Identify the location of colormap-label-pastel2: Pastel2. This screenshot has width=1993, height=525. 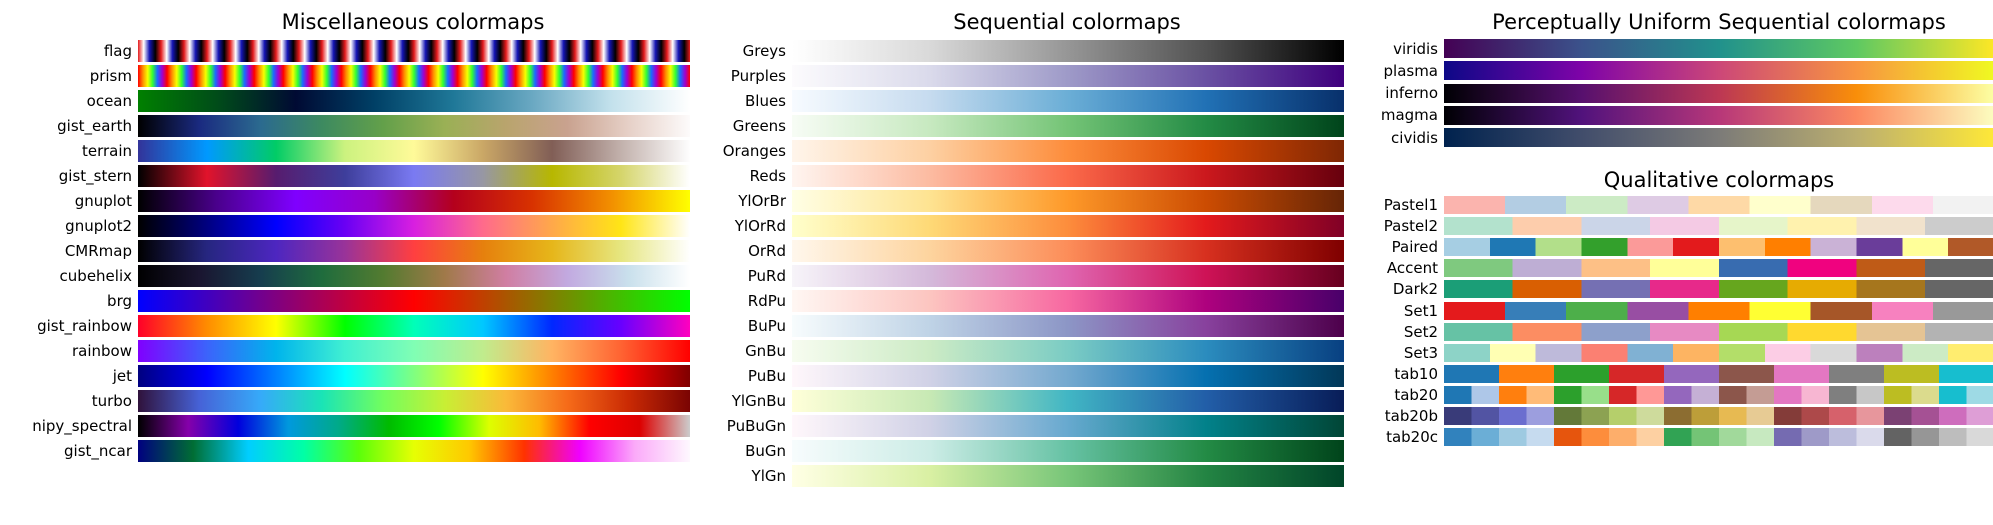
(1410, 226).